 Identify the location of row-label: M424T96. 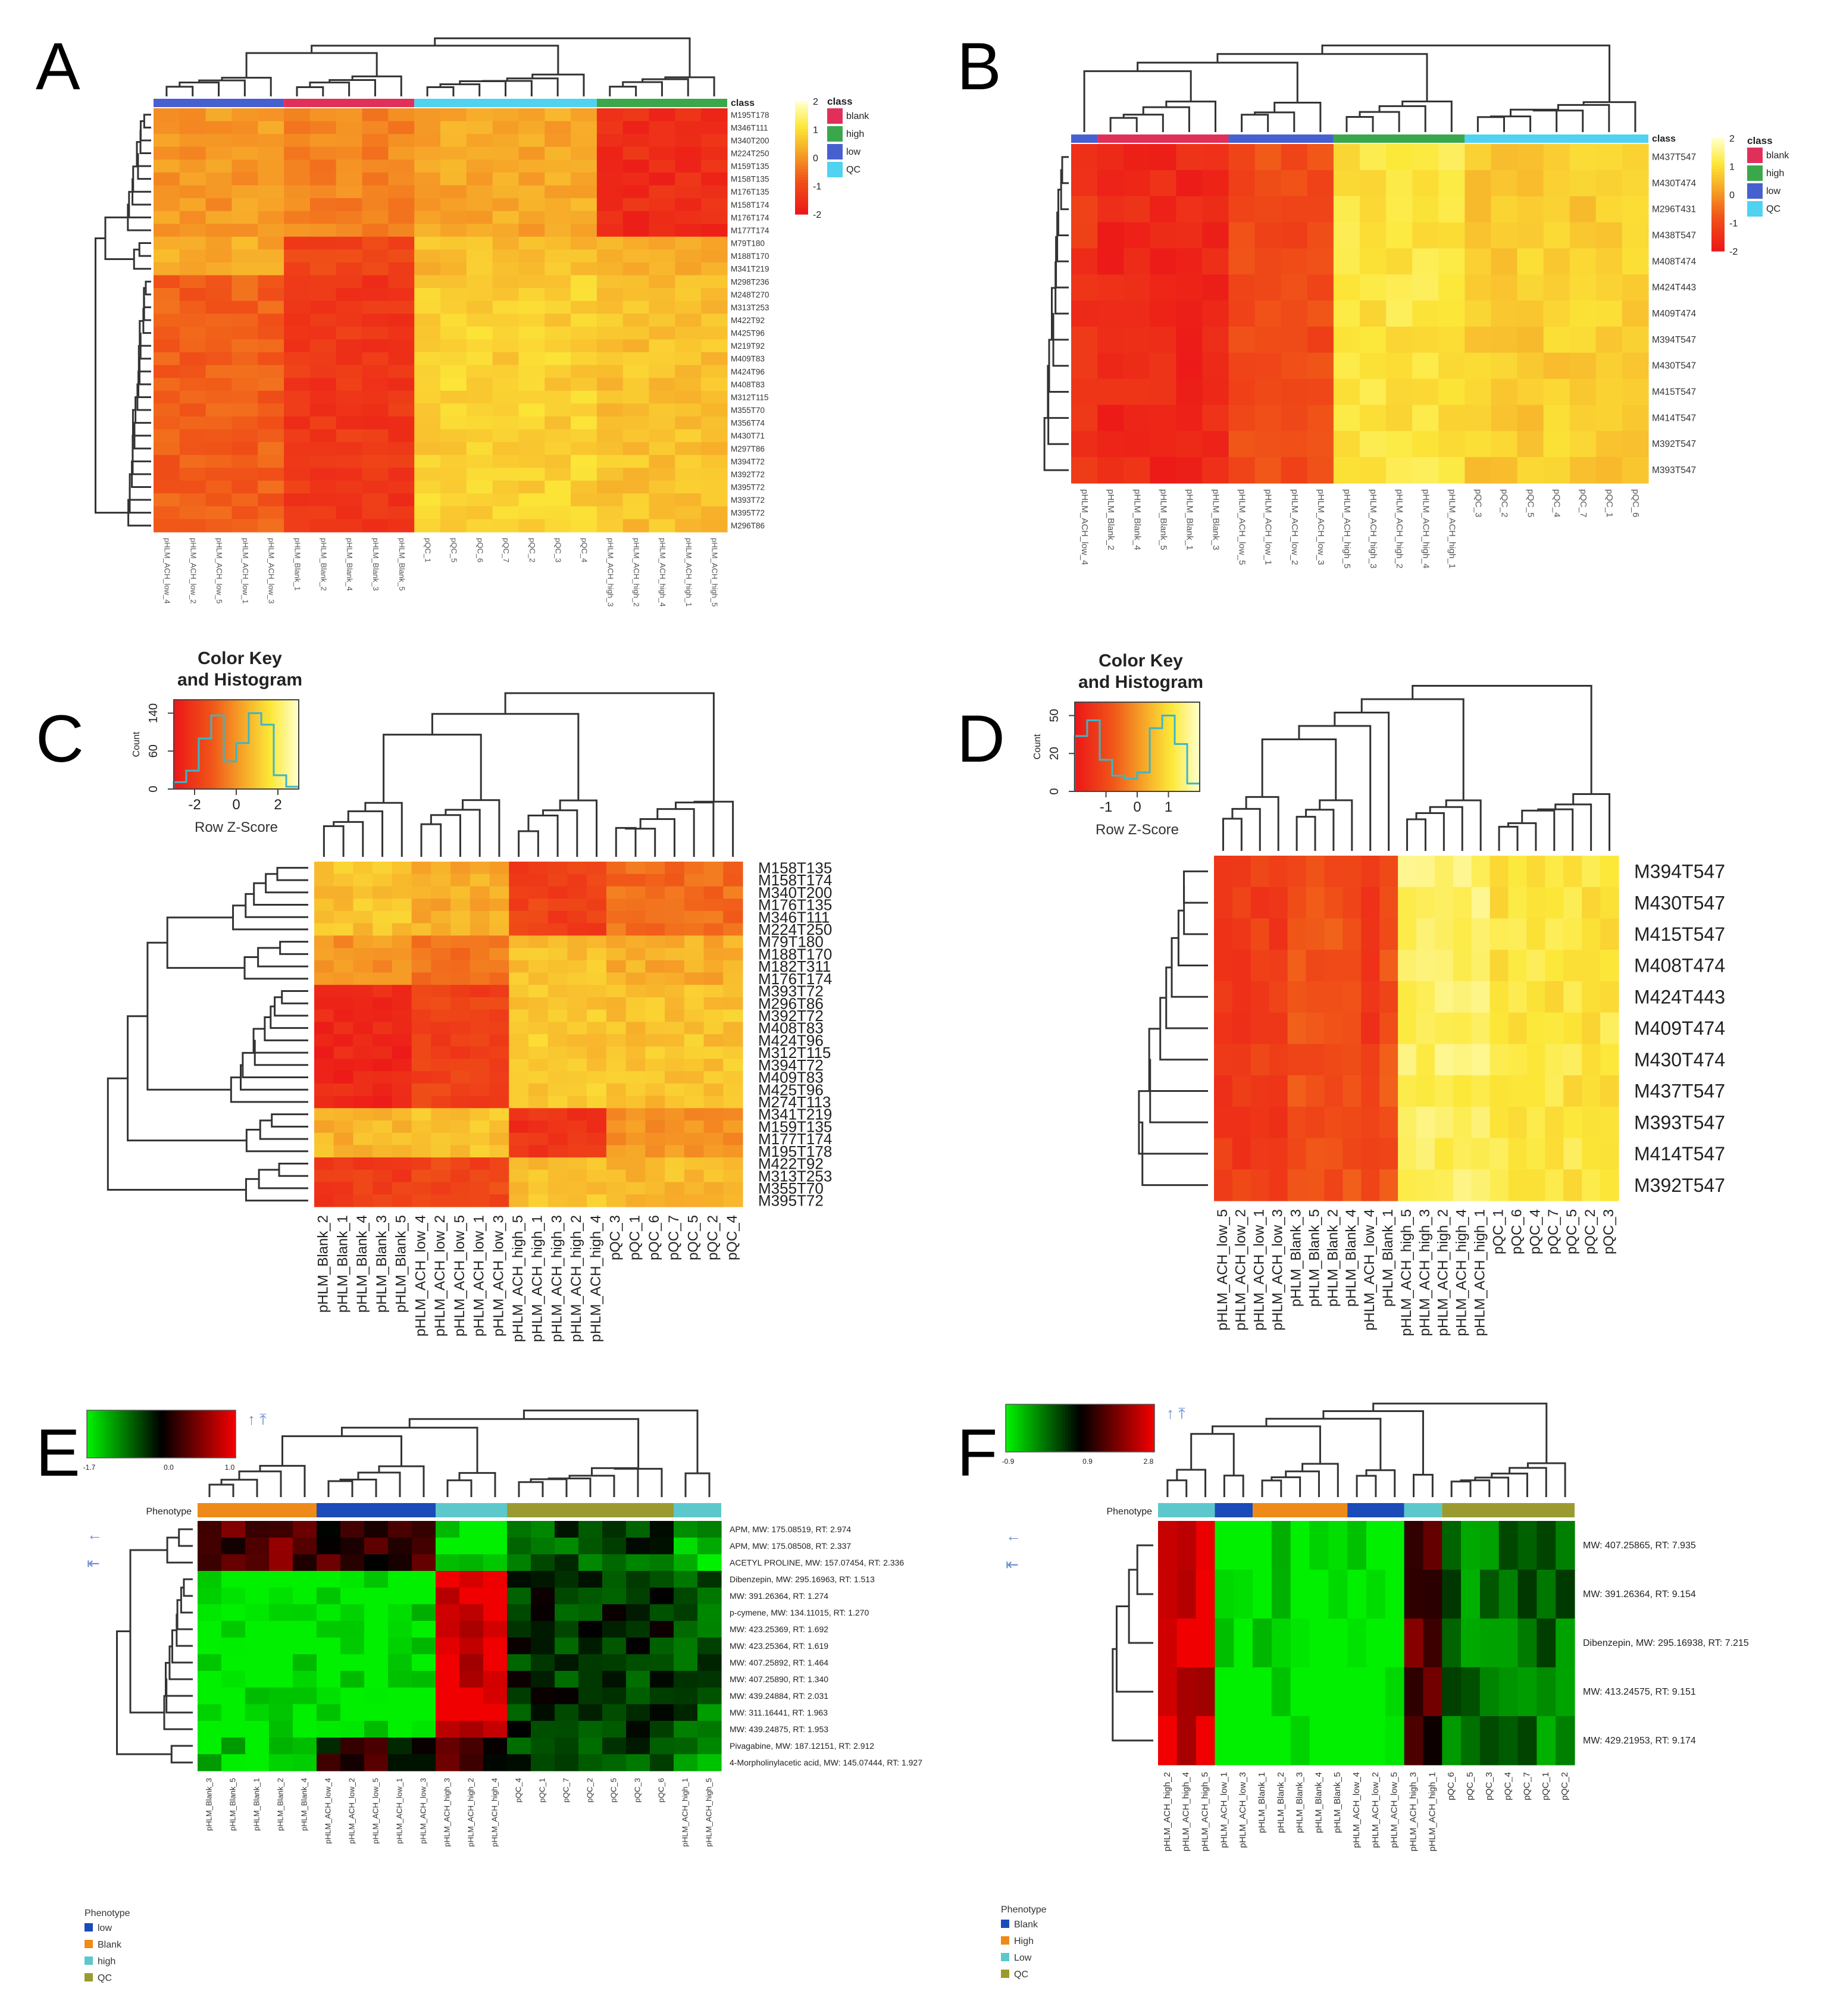
(791, 1040).